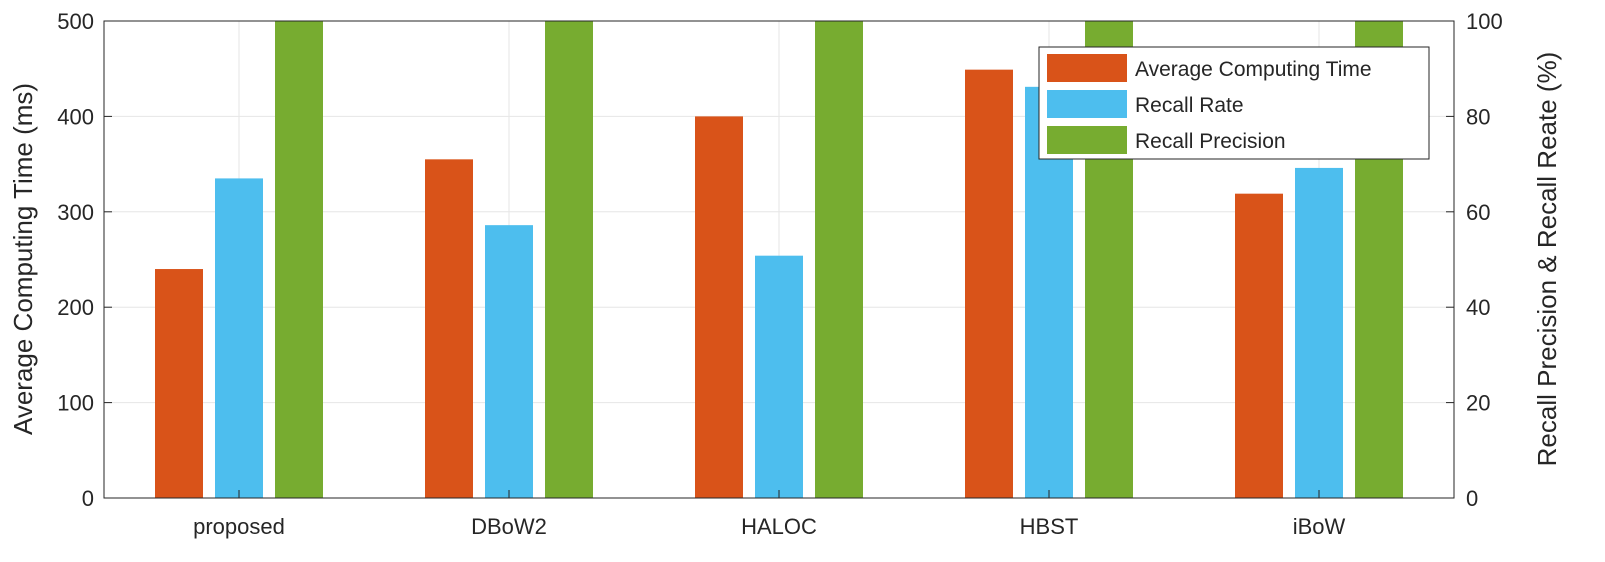 The height and width of the screenshot is (562, 1605). I want to click on x-tick-label: HALOC, so click(779, 526).